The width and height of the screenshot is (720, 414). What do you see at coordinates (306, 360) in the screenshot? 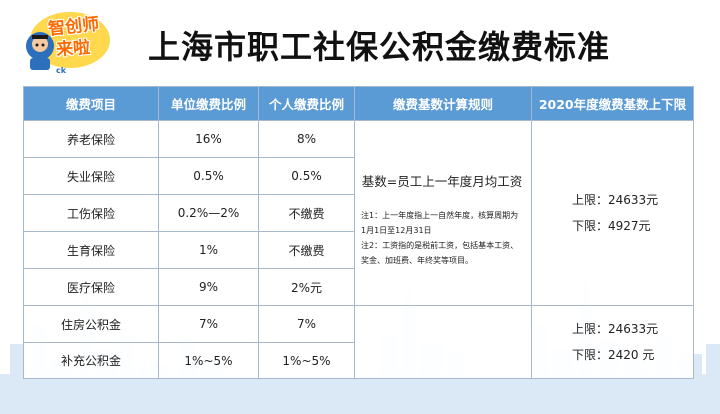
I see `cell-personal-ratio: 1%~5%` at bounding box center [306, 360].